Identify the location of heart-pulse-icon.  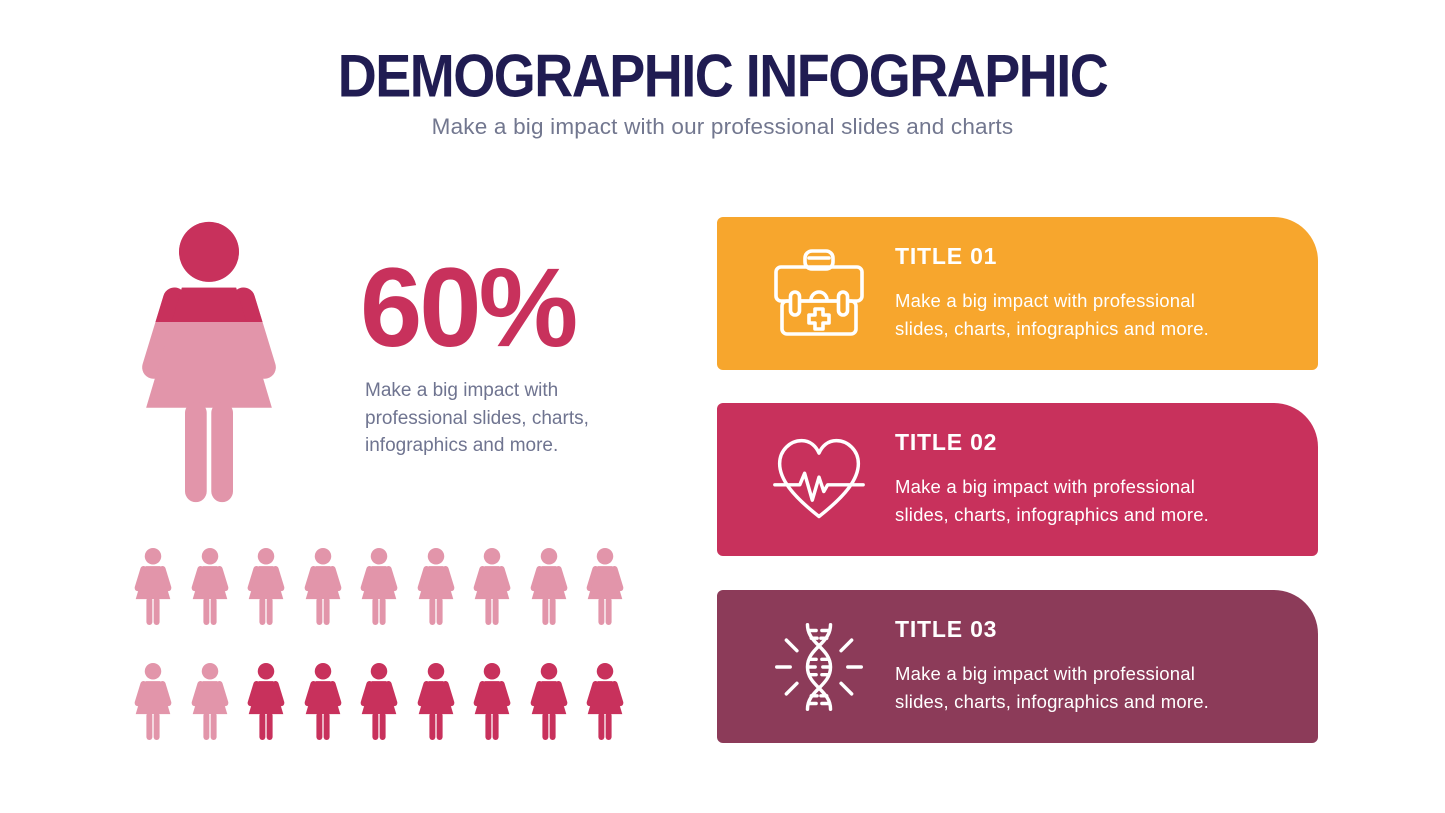
(819, 479).